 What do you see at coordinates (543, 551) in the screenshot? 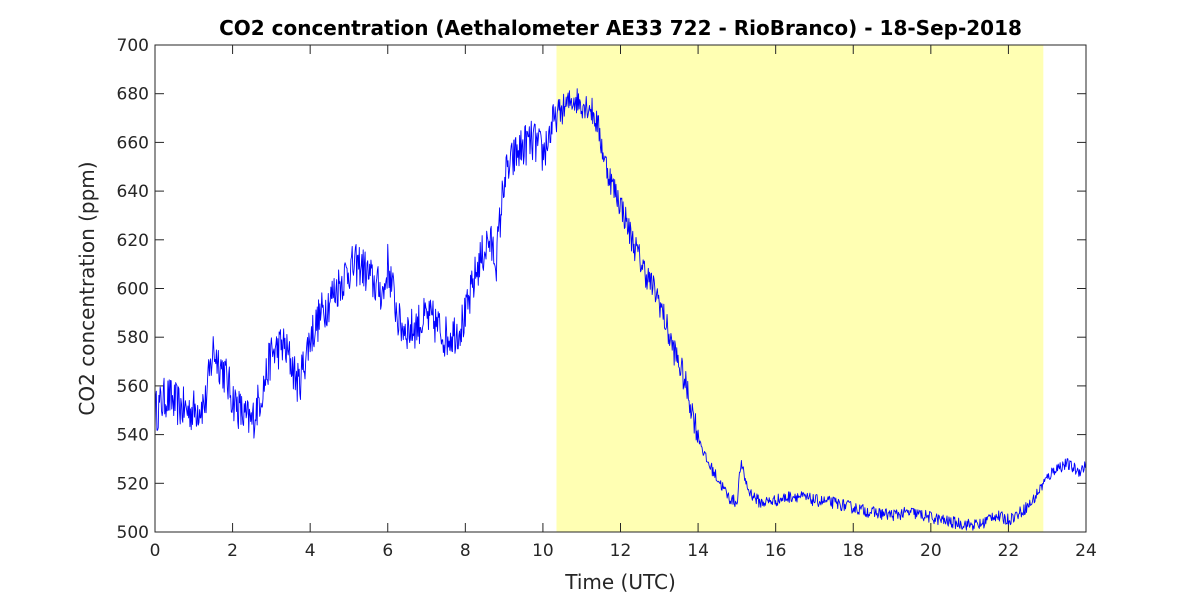
I see `x-tick-label: 10` at bounding box center [543, 551].